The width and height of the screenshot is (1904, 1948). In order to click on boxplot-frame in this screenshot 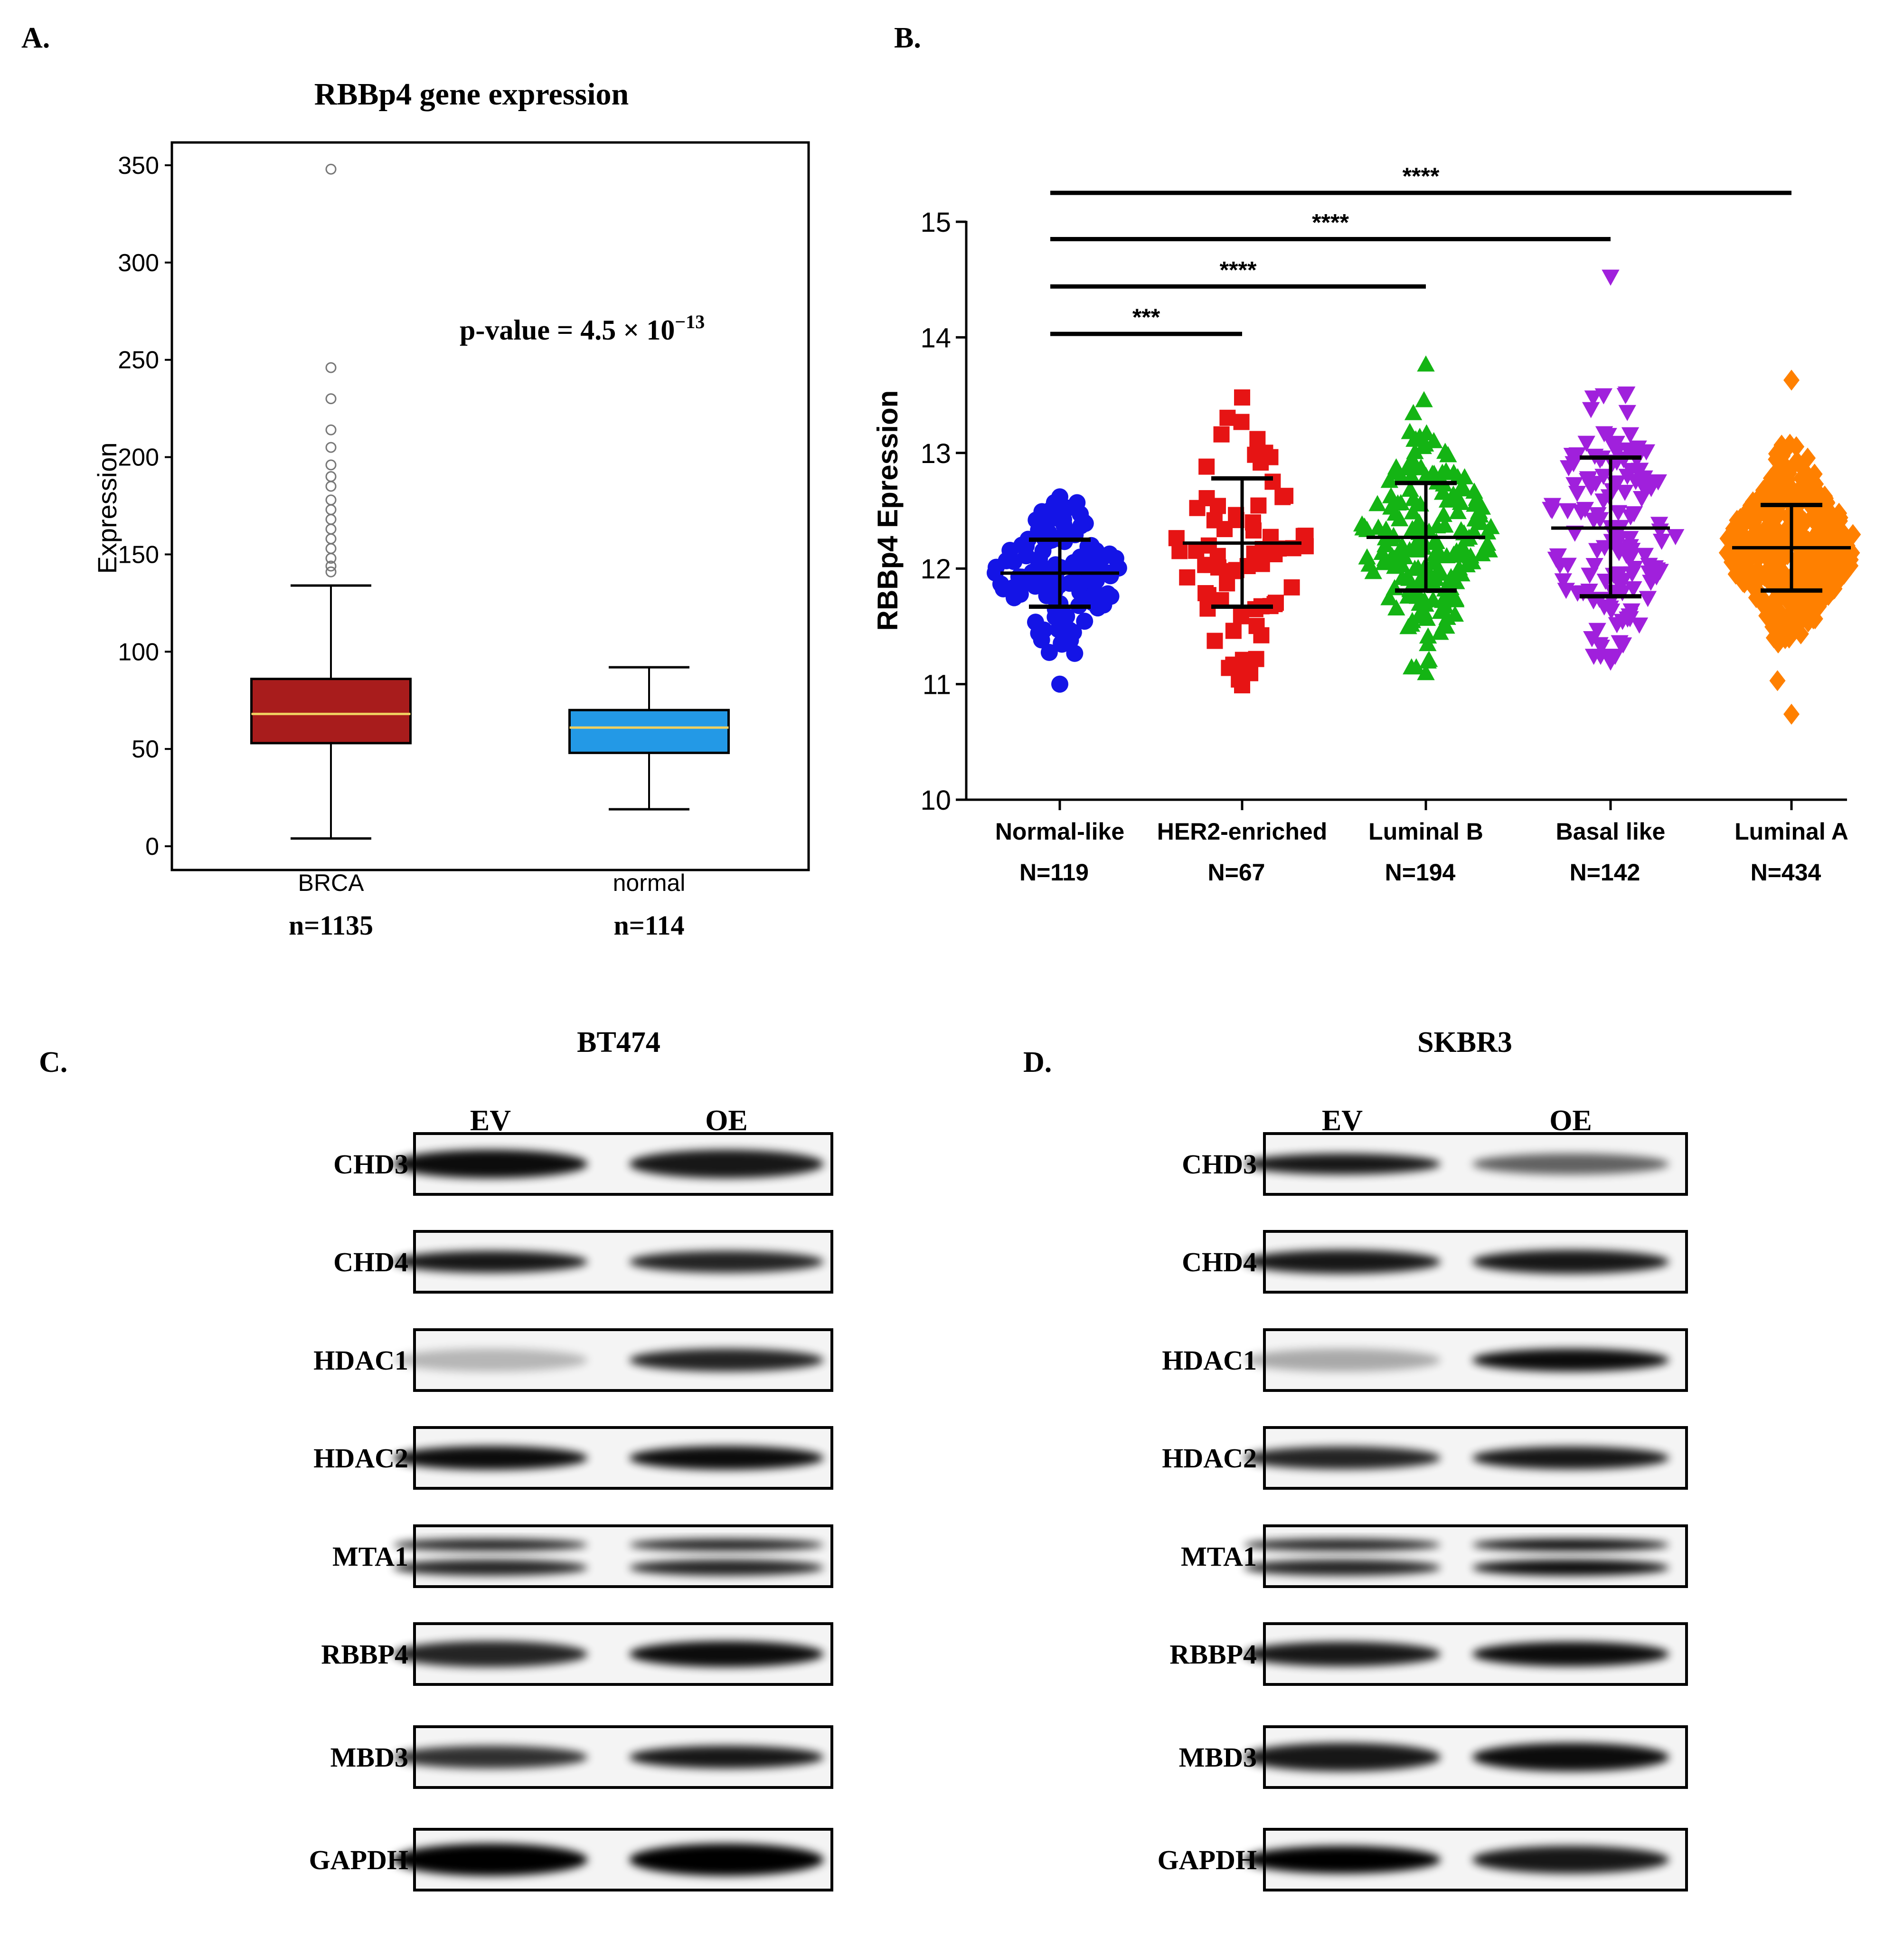, I will do `click(490, 506)`.